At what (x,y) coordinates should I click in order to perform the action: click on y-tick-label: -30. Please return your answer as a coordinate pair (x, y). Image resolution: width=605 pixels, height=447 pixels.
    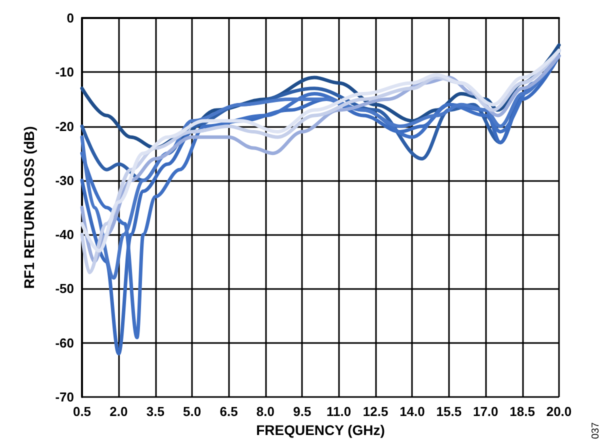
    Looking at the image, I should click on (64, 180).